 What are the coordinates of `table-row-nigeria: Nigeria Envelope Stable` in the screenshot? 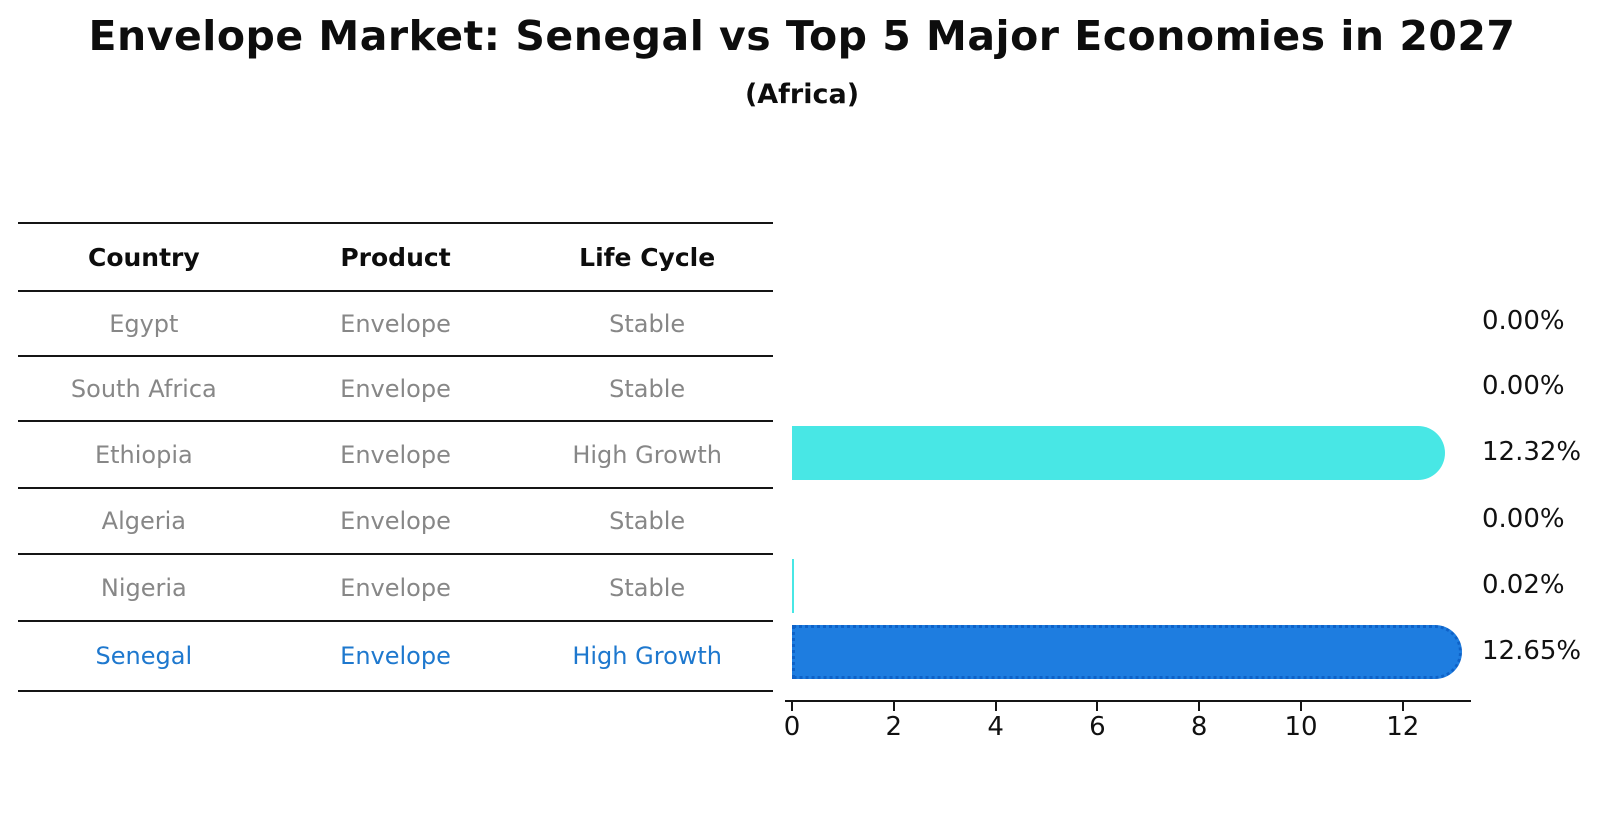 It's located at (395, 588).